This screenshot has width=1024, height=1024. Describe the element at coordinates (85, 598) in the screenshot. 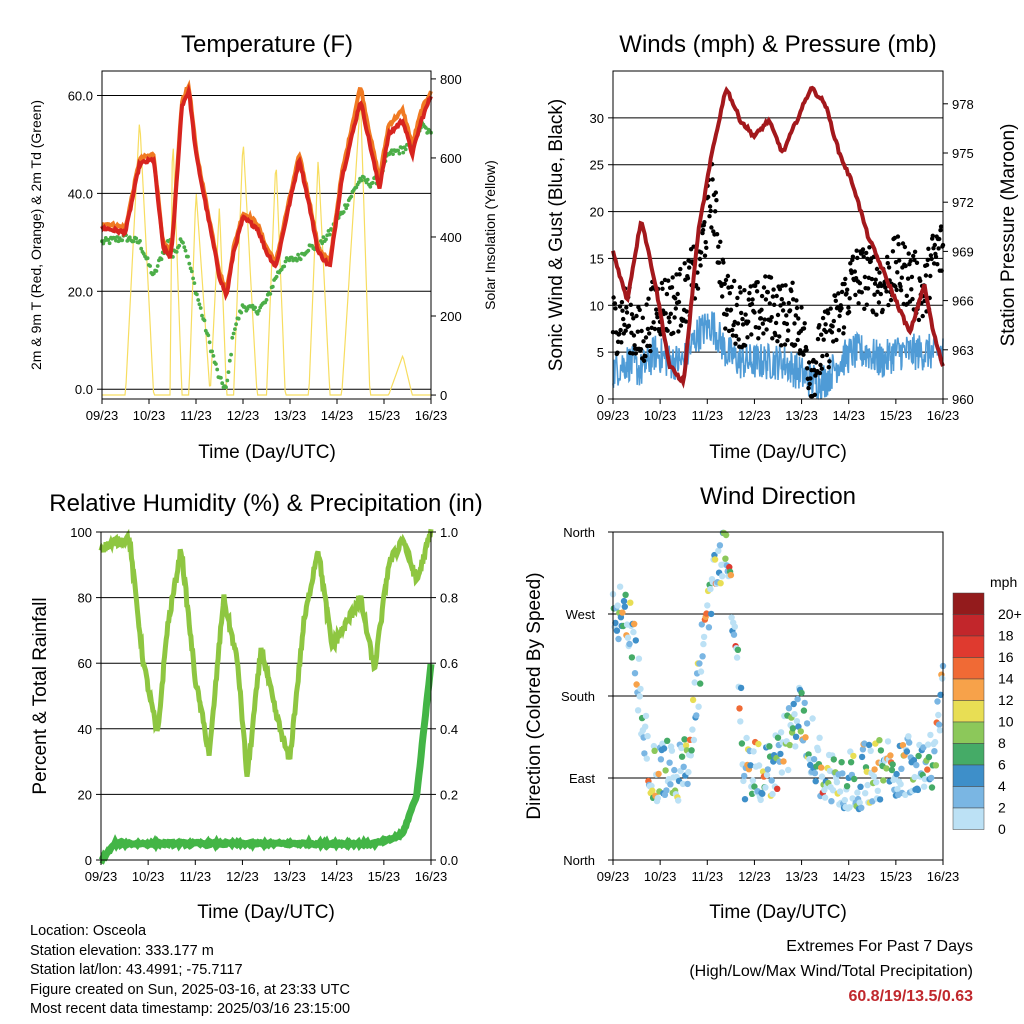

I see `y-tick-label: 80` at that location.